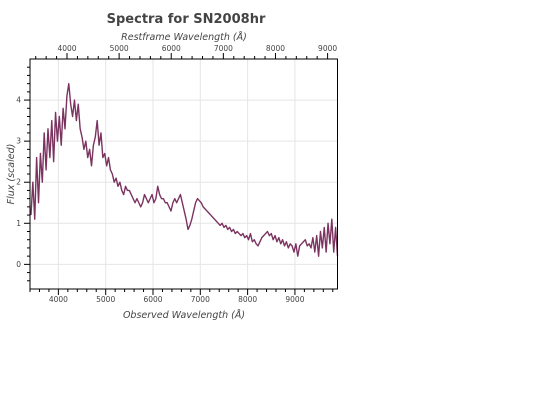 Image resolution: width=540 pixels, height=405 pixels. Describe the element at coordinates (105, 299) in the screenshot. I see `x-tick-label: 5000` at that location.